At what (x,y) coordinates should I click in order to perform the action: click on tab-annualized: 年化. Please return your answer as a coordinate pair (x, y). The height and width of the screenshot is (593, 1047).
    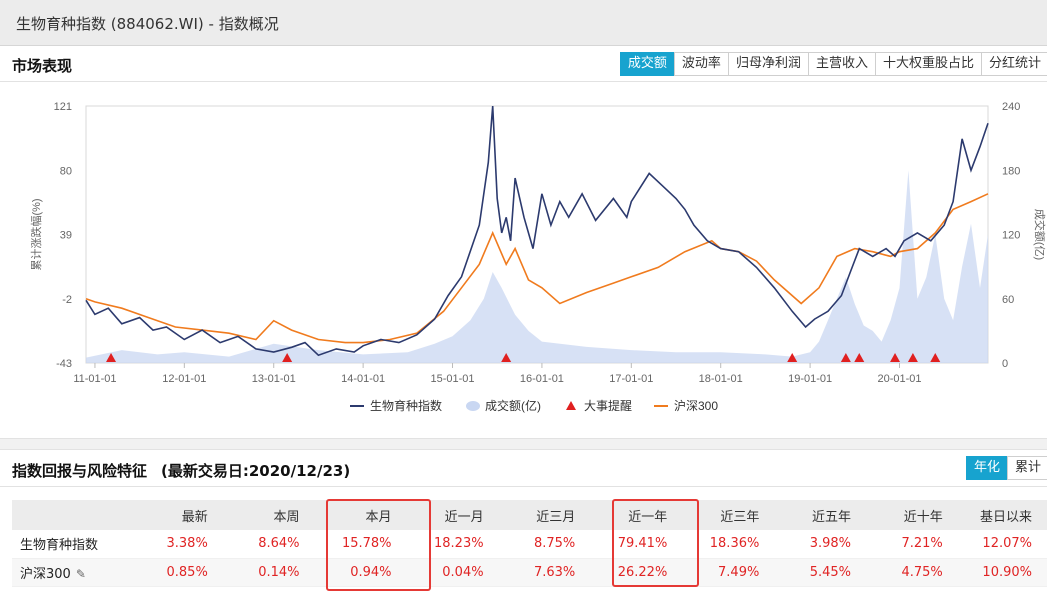
    Looking at the image, I should click on (986, 468).